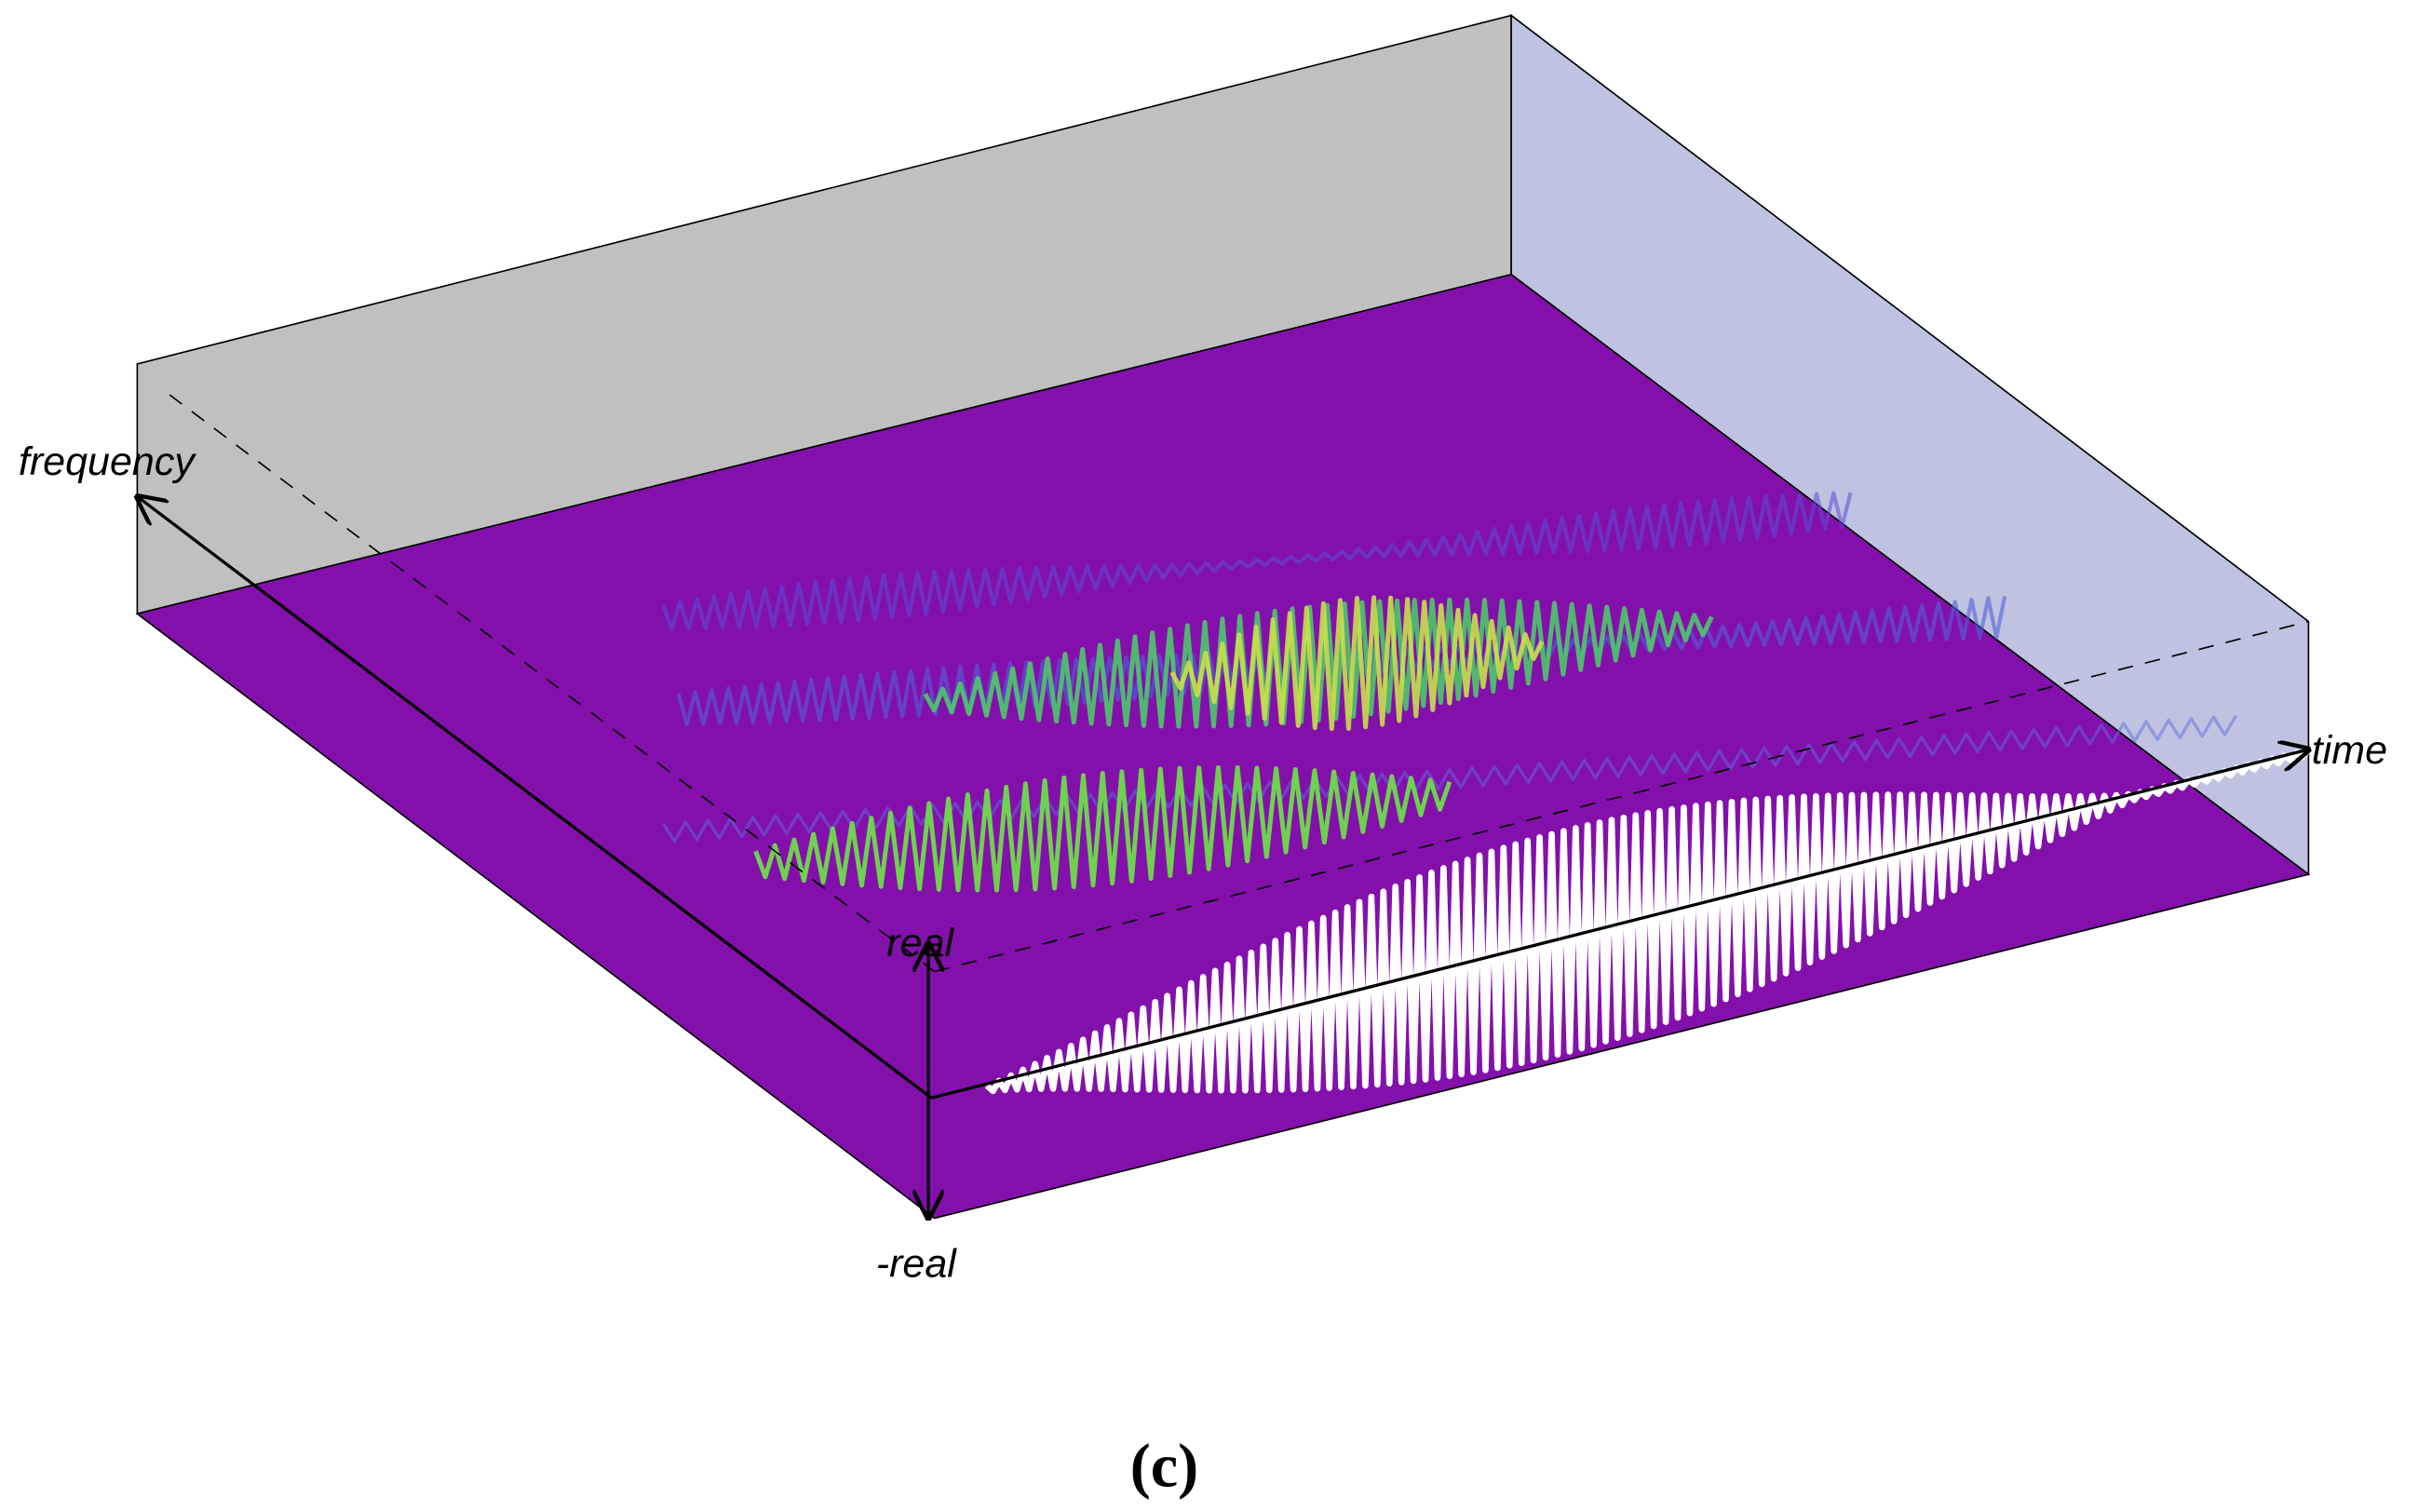  Describe the element at coordinates (1165, 1467) in the screenshot. I see `caption: (c)` at that location.